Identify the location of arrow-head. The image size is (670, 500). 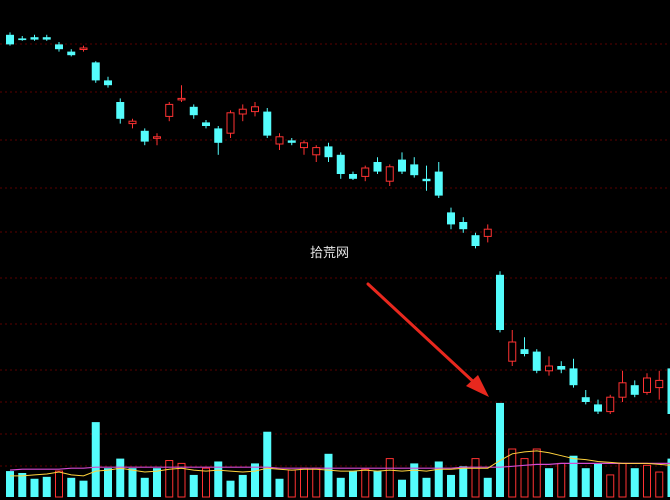
(477, 386).